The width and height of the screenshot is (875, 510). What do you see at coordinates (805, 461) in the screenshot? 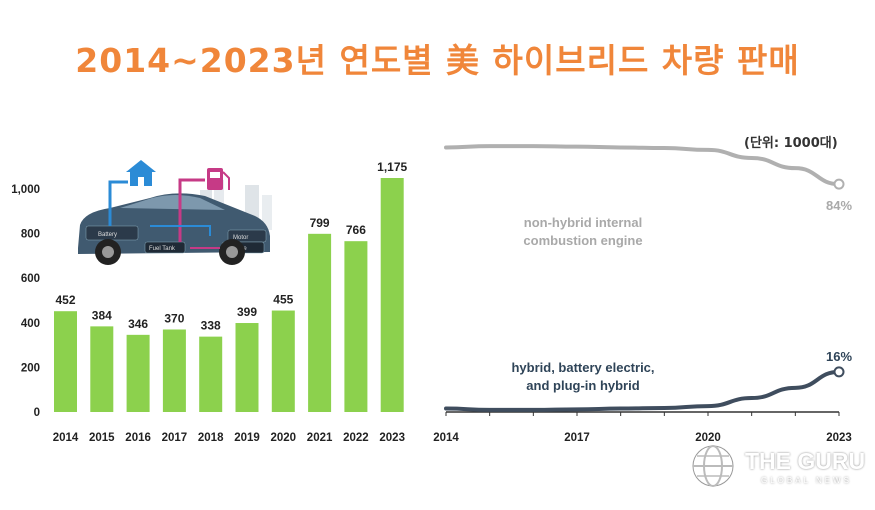
I see `watermark-name: THE GURU` at bounding box center [805, 461].